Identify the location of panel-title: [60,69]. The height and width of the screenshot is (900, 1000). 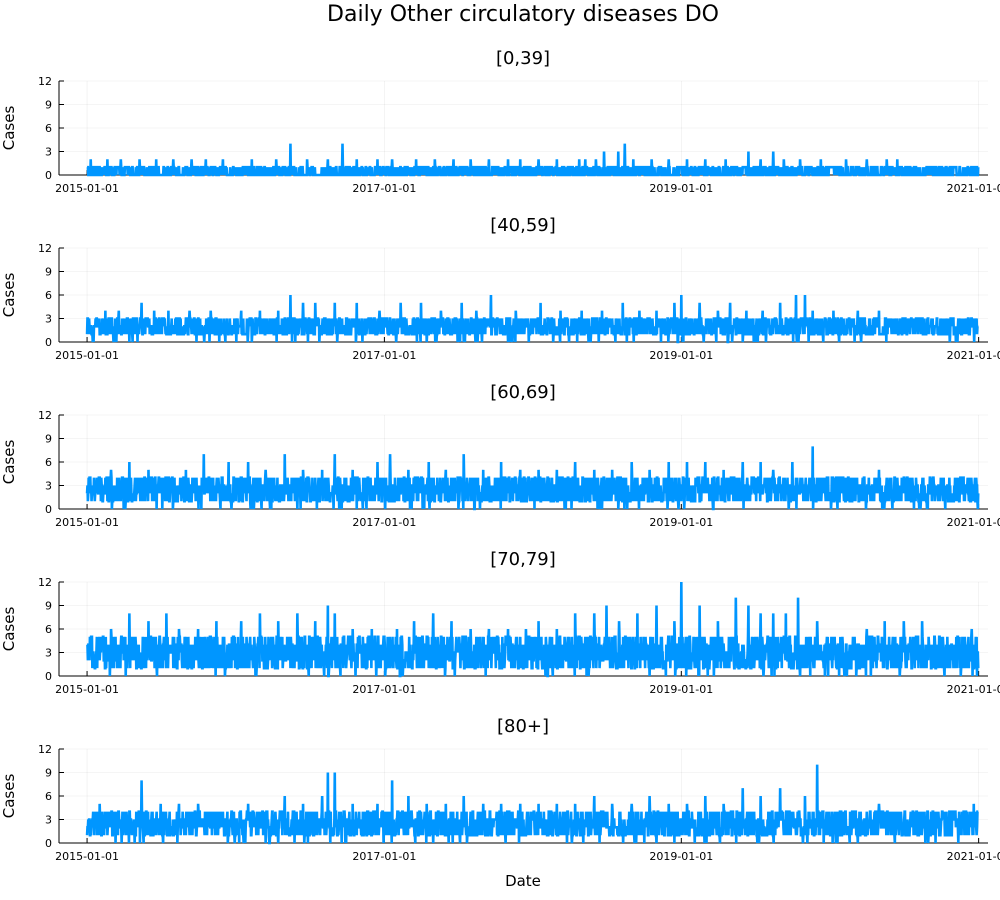
(523, 392).